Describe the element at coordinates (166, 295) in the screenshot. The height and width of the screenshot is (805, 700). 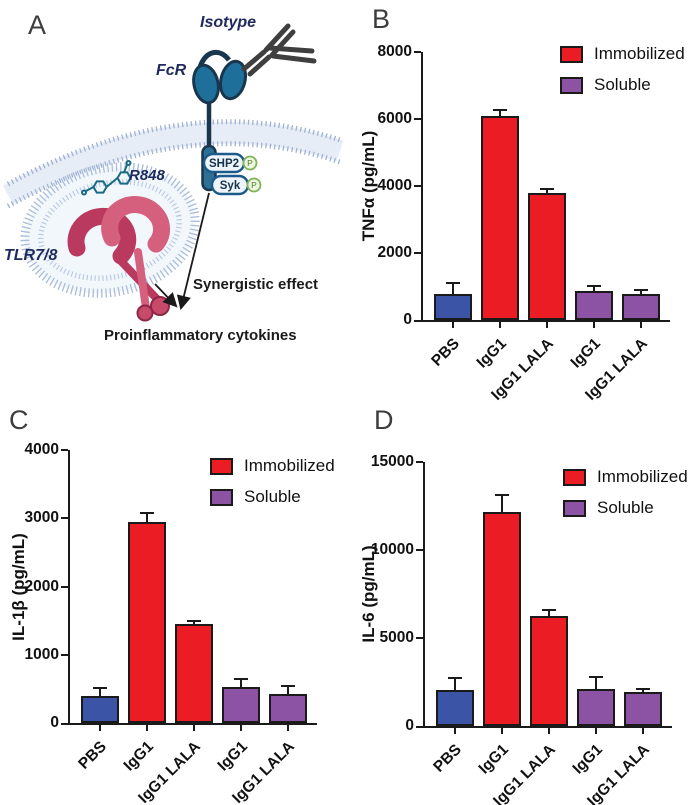
I see `tlr-arrow` at that location.